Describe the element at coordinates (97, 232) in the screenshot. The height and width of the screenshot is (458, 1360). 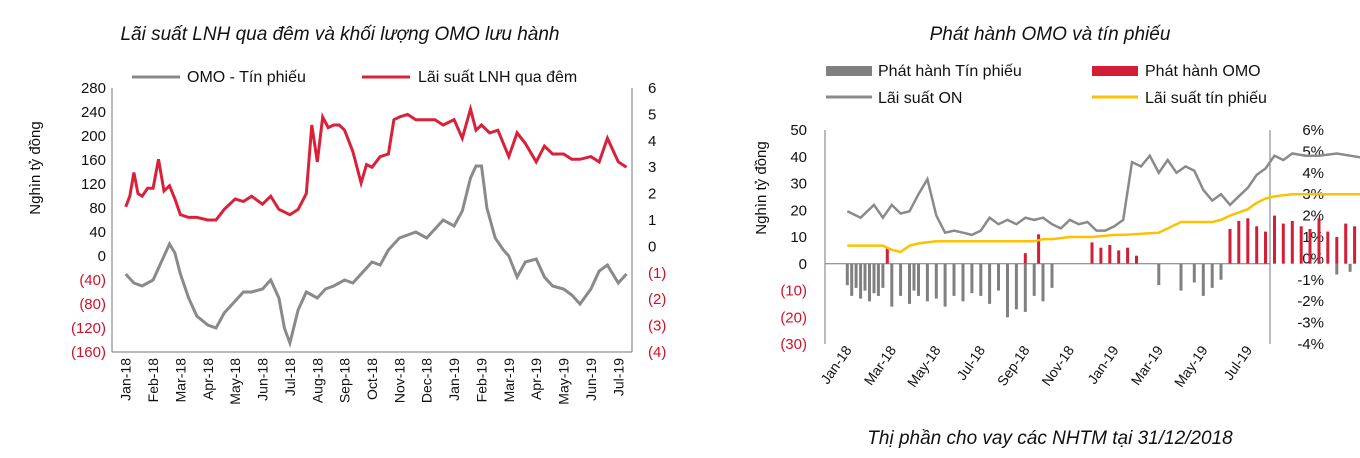
I see `chart1-ytick-label: 40` at that location.